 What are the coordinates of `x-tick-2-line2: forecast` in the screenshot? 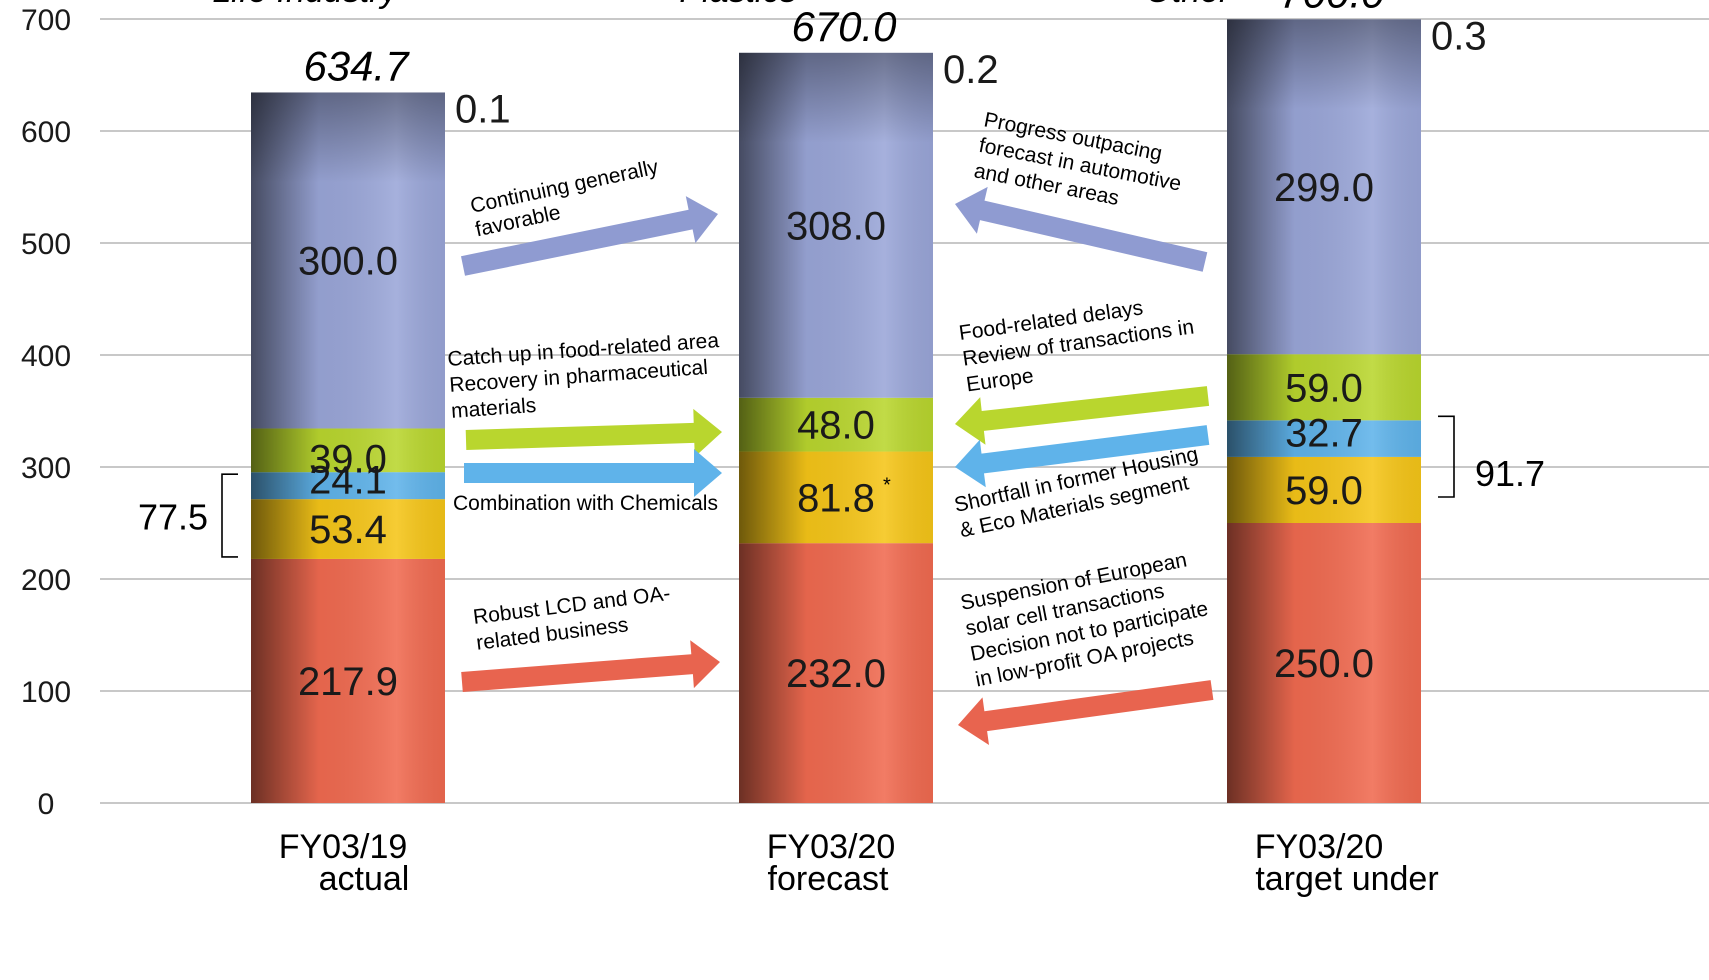 It's located at (828, 879).